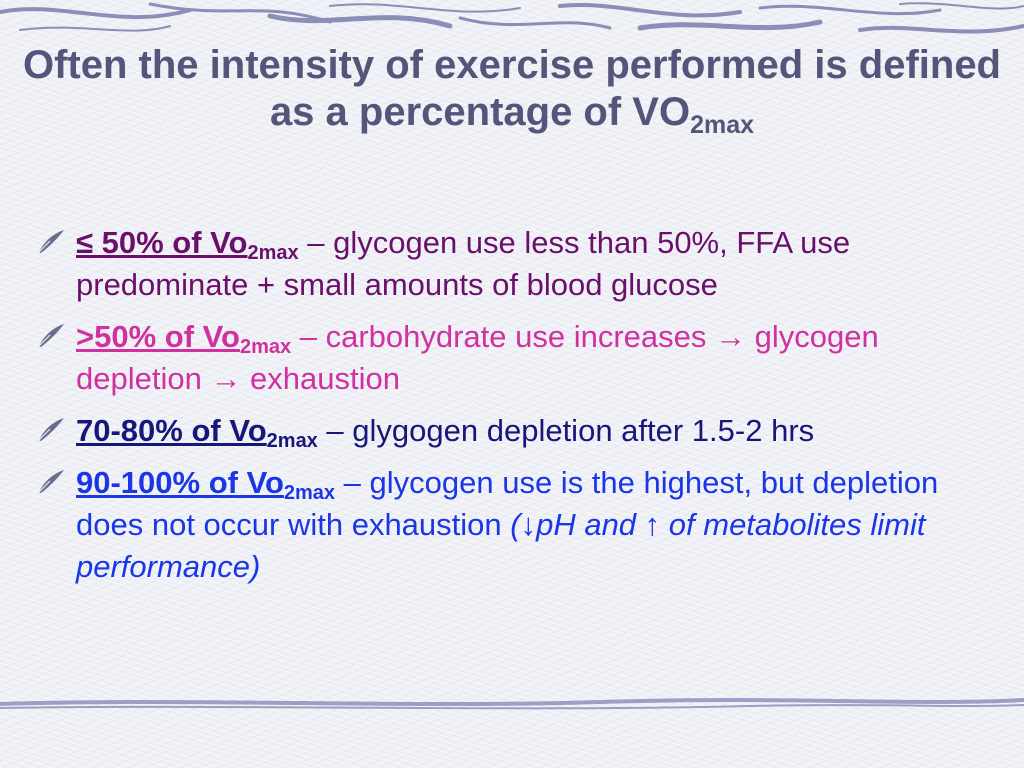 The height and width of the screenshot is (768, 1024). I want to click on decorative-bottom-rule, so click(512, 704).